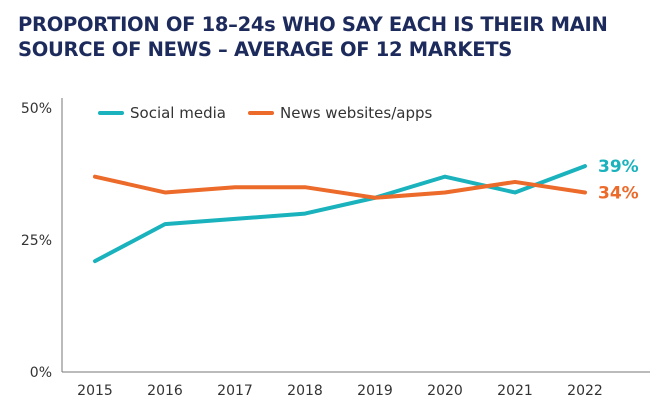 The image size is (660, 414). I want to click on x-tick-label: 2019, so click(375, 391).